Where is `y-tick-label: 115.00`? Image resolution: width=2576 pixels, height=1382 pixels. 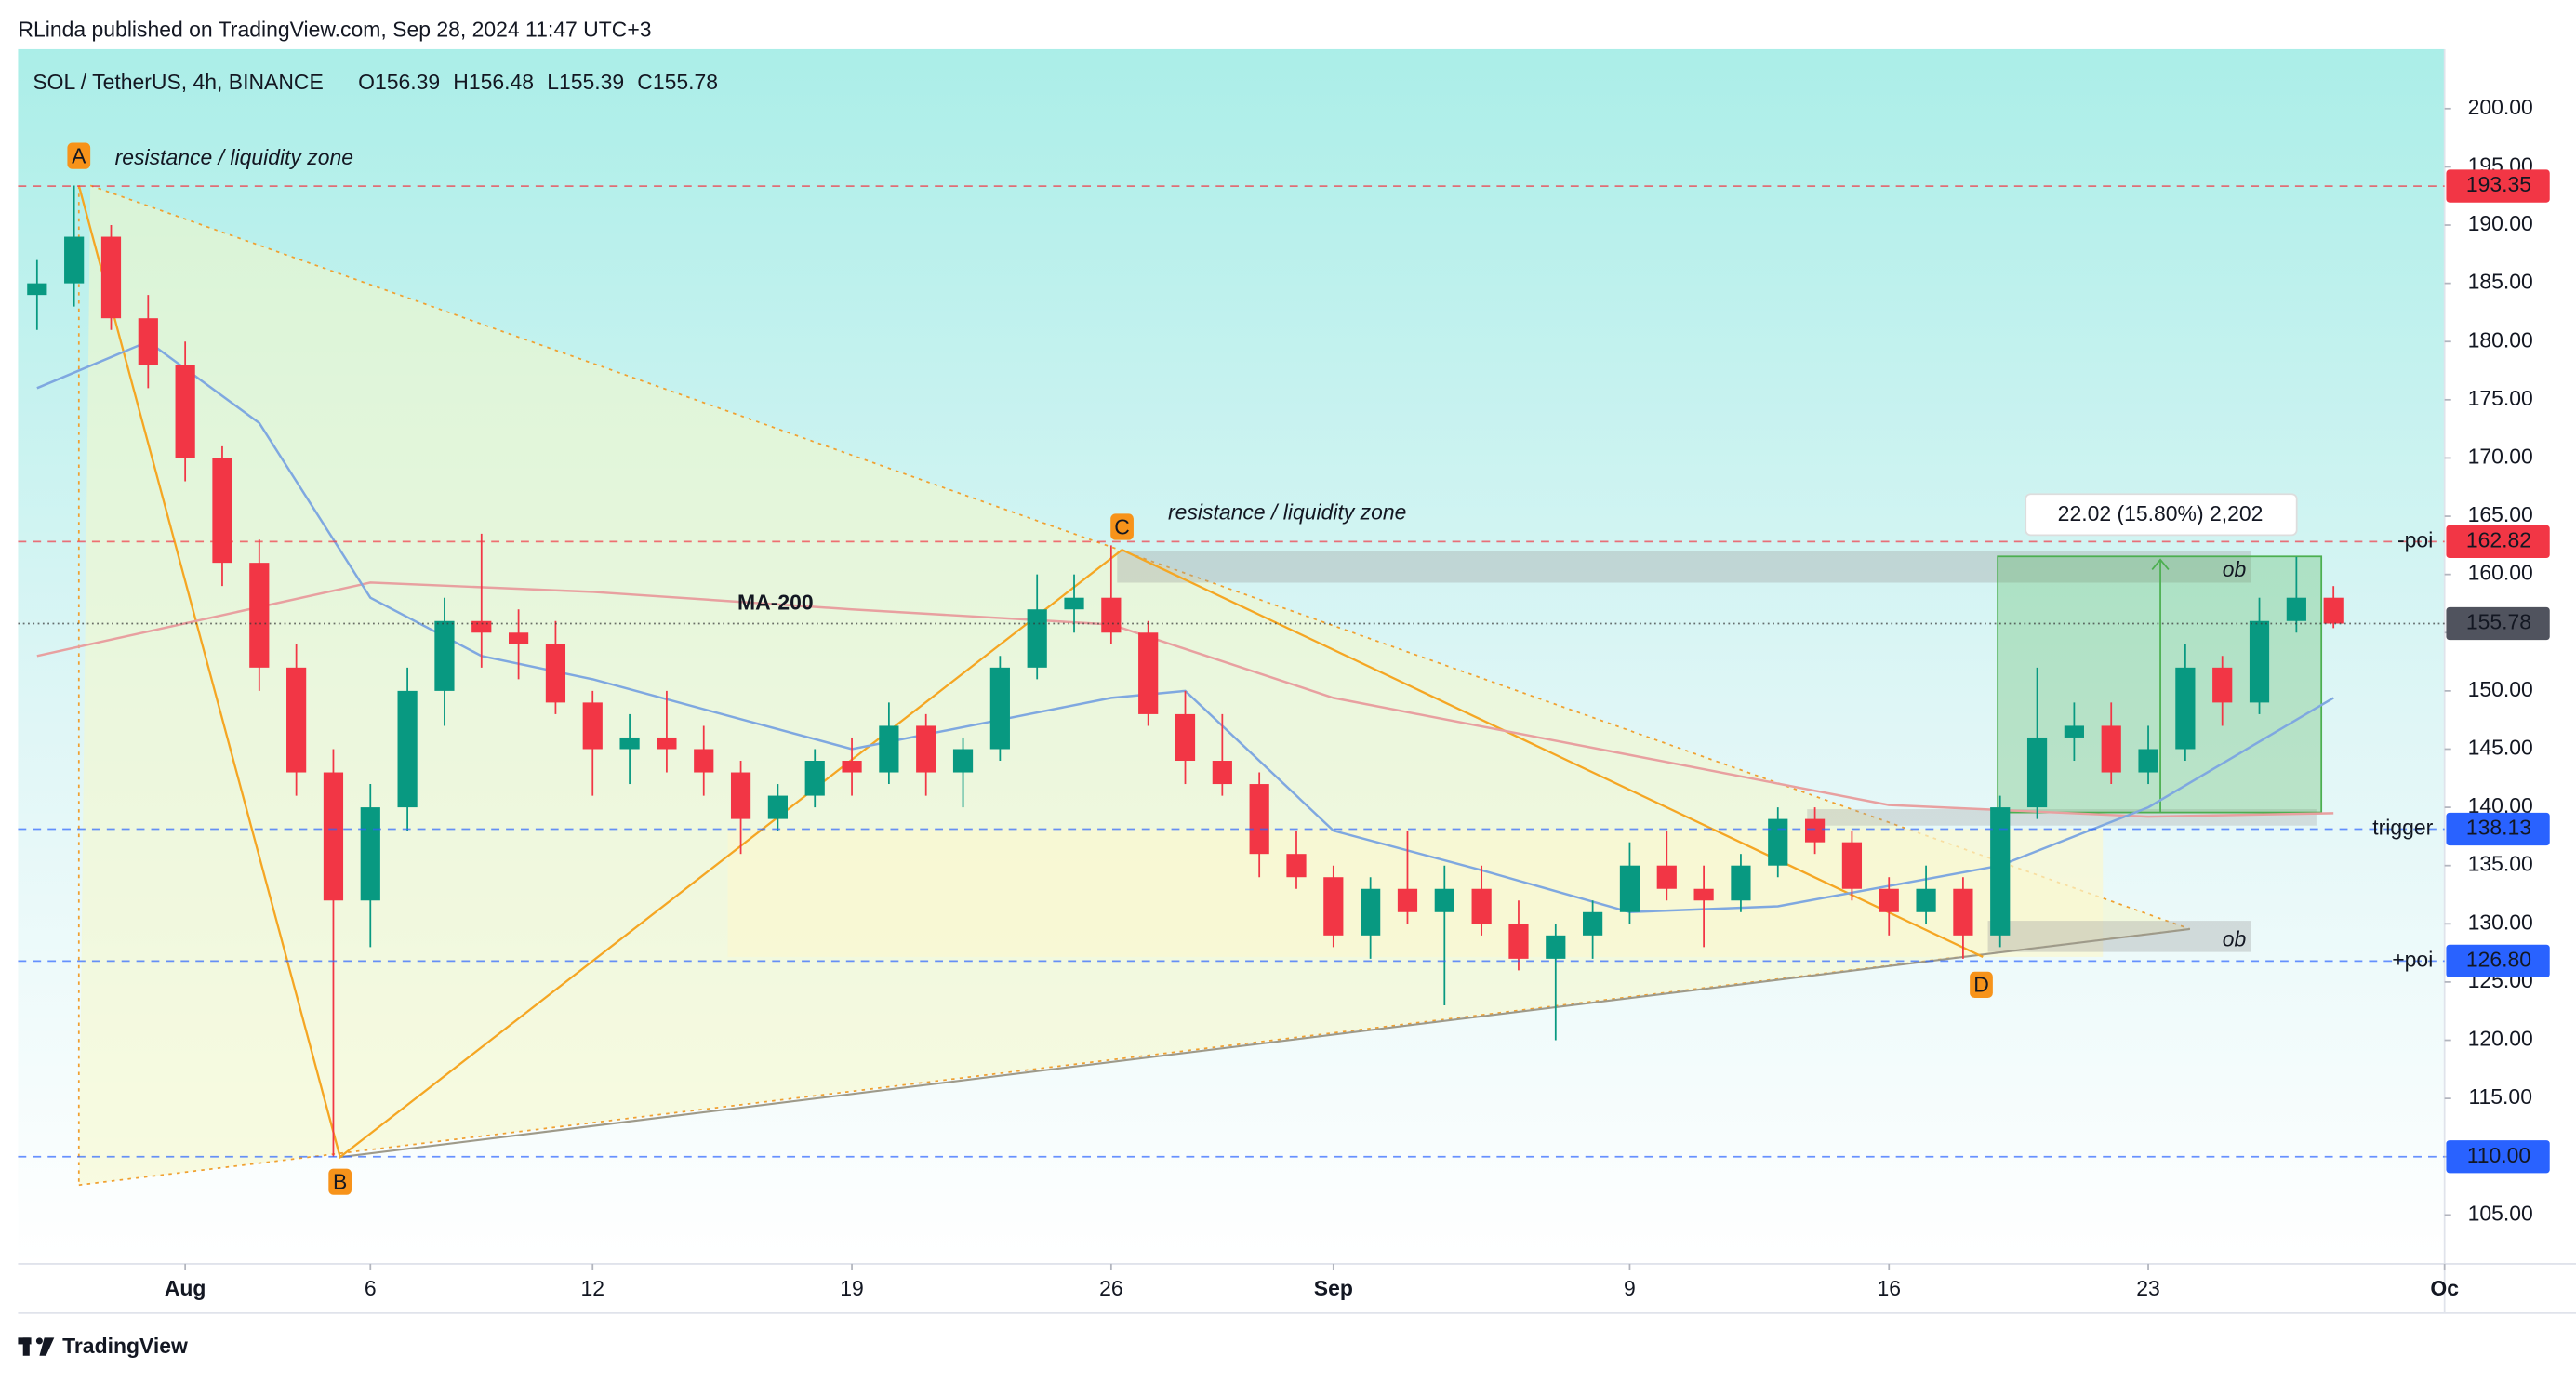
y-tick-label: 115.00 is located at coordinates (2500, 1096).